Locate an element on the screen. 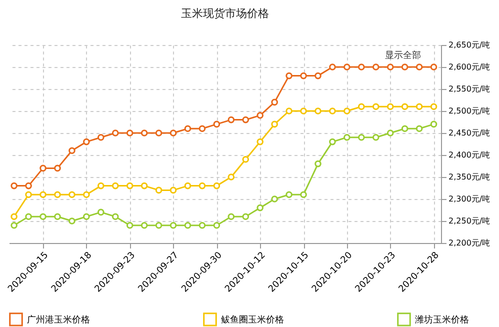  y-tick-label: 2,500元/吨 is located at coordinates (469, 111).